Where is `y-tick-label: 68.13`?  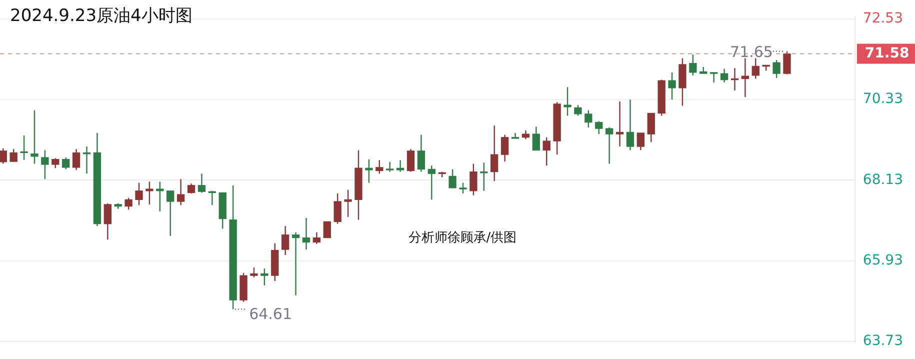
y-tick-label: 68.13 is located at coordinates (883, 180).